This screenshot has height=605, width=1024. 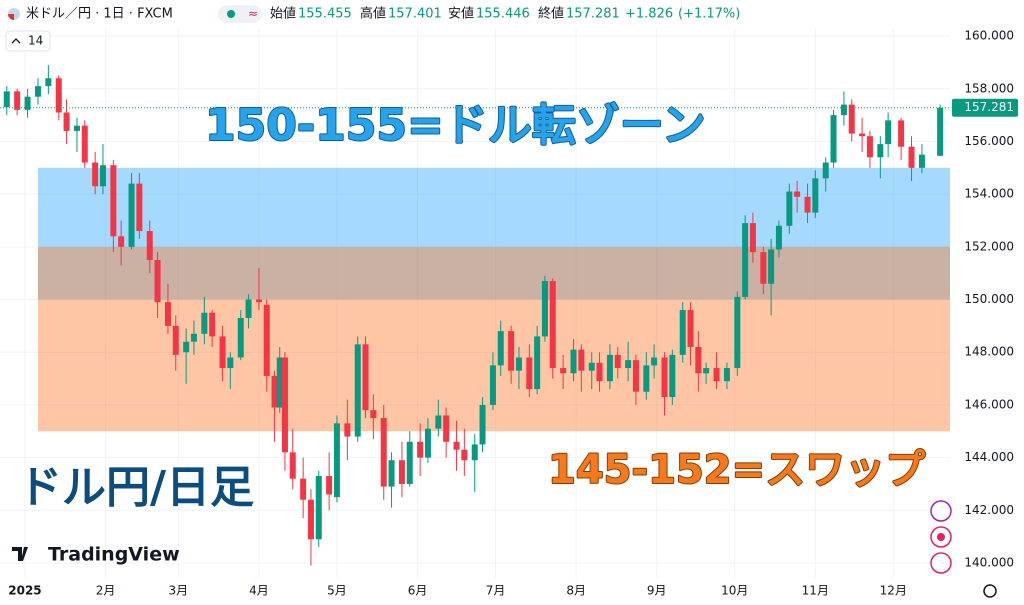 I want to click on y-tick-label: 160.000, so click(x=989, y=36).